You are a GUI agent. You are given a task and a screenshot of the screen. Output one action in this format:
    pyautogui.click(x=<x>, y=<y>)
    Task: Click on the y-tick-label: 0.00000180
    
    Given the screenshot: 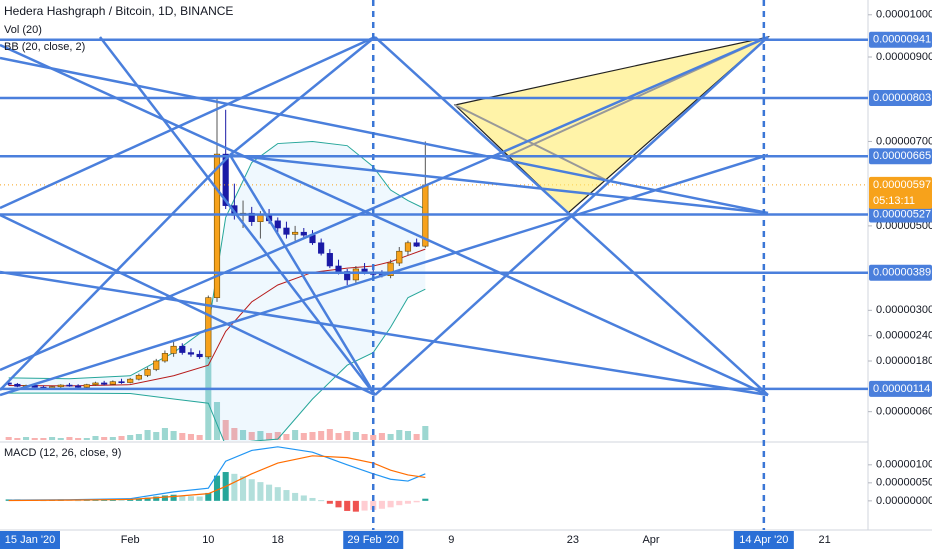 What is the action you would take?
    pyautogui.click(x=904, y=361)
    